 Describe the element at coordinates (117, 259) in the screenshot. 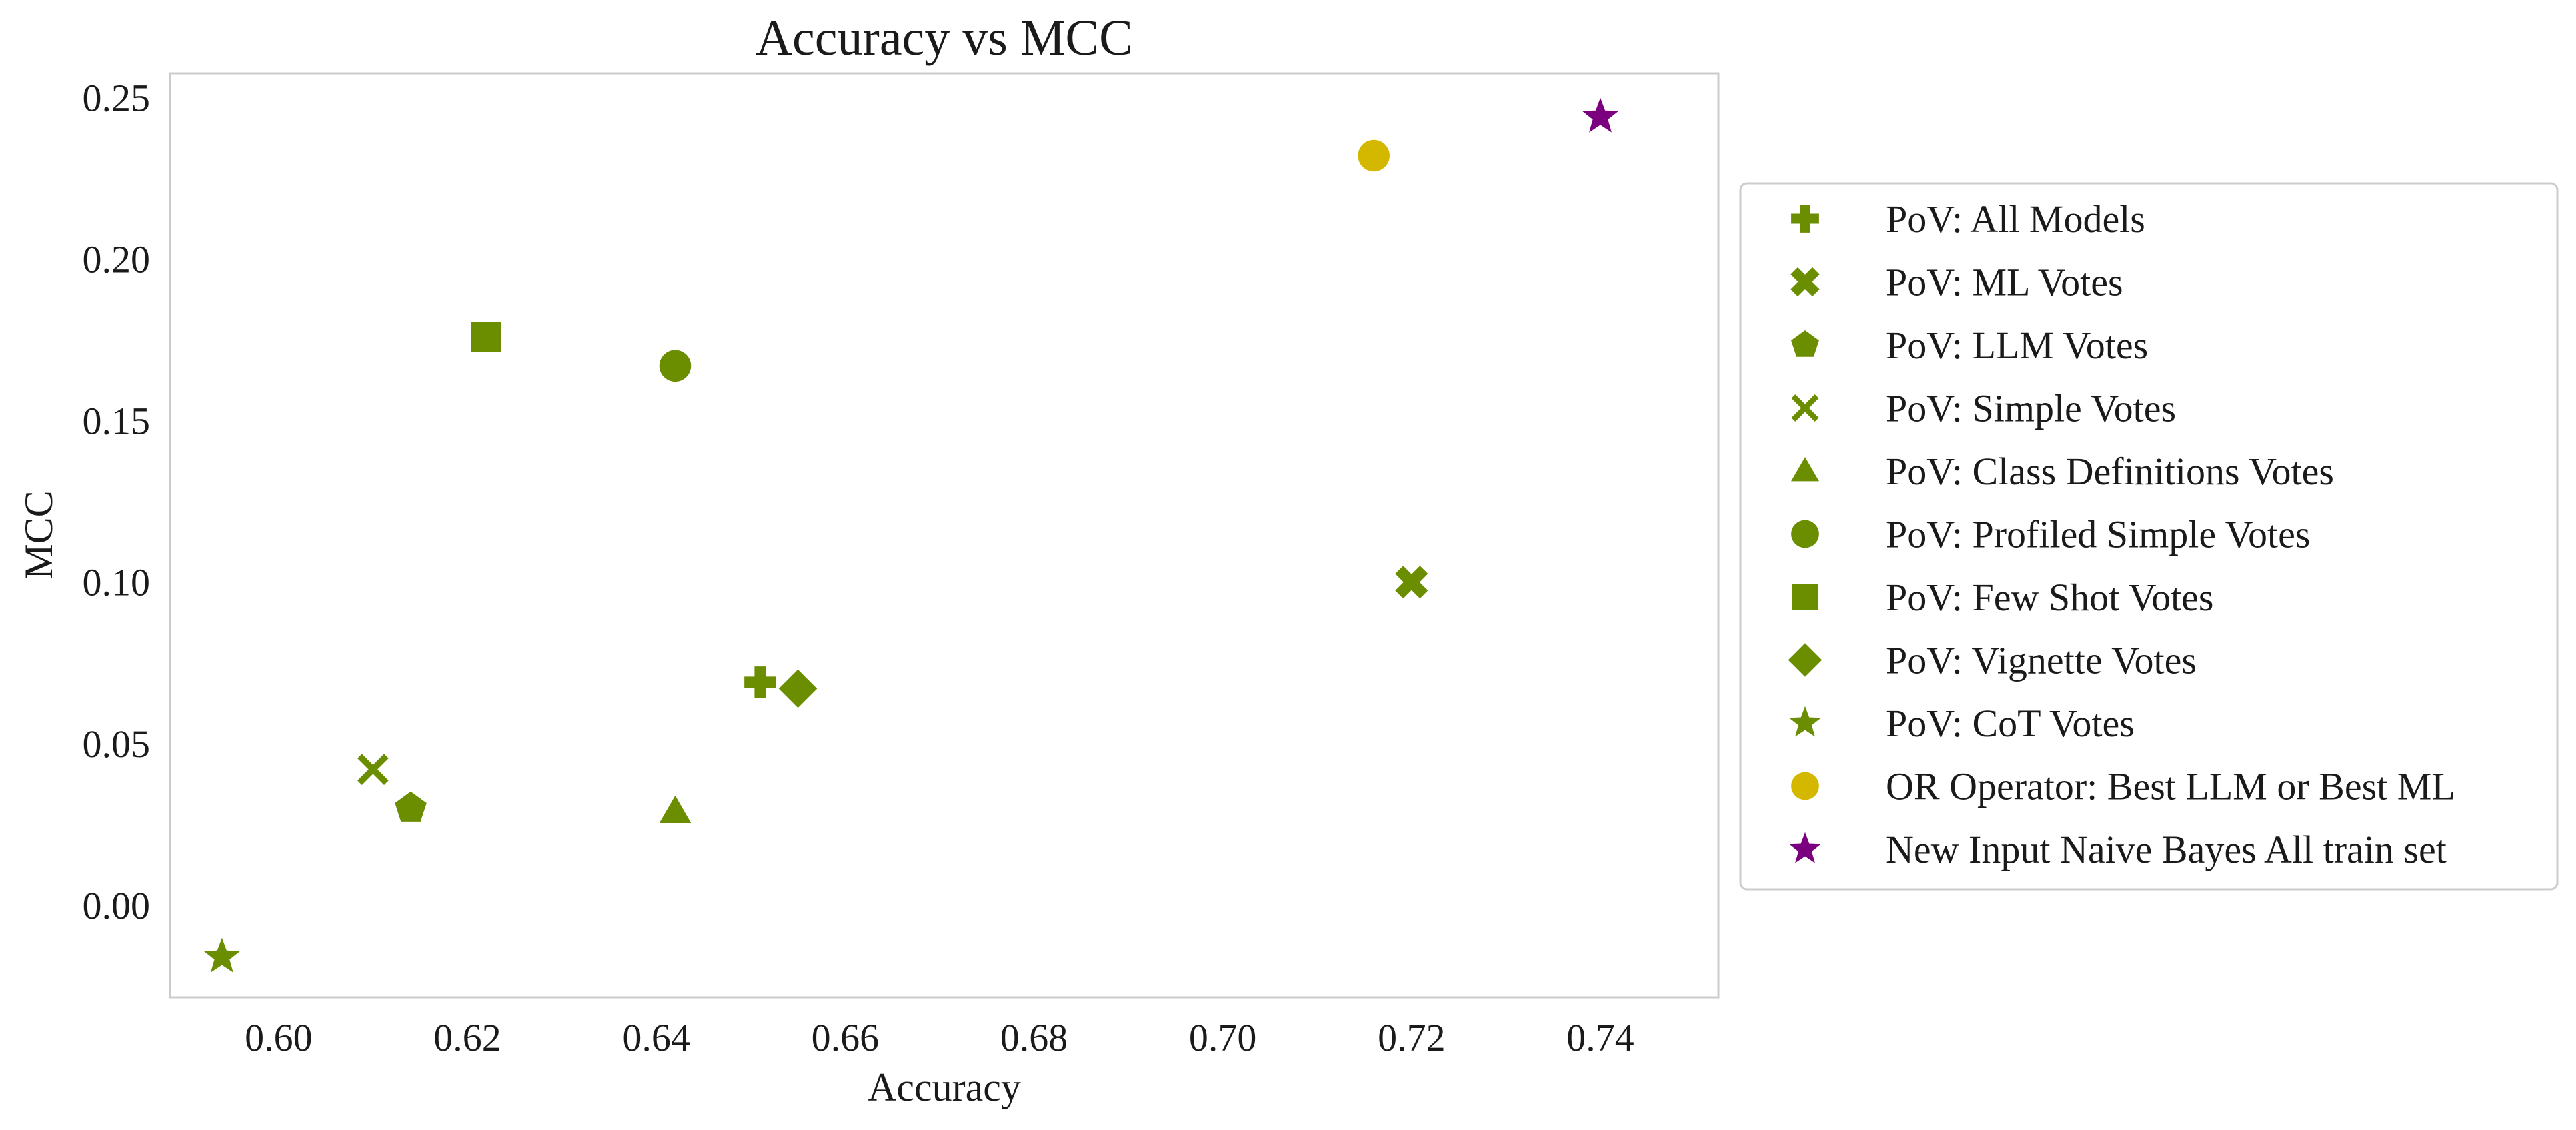

I see `y-tick-label: 0.20` at that location.